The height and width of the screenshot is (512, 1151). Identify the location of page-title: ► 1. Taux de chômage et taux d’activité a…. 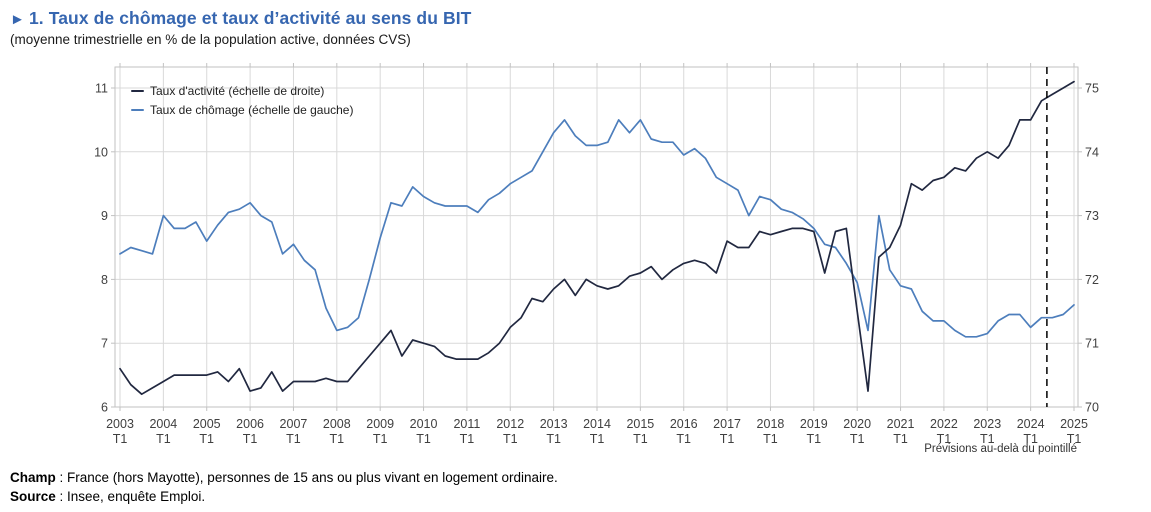
(240, 18).